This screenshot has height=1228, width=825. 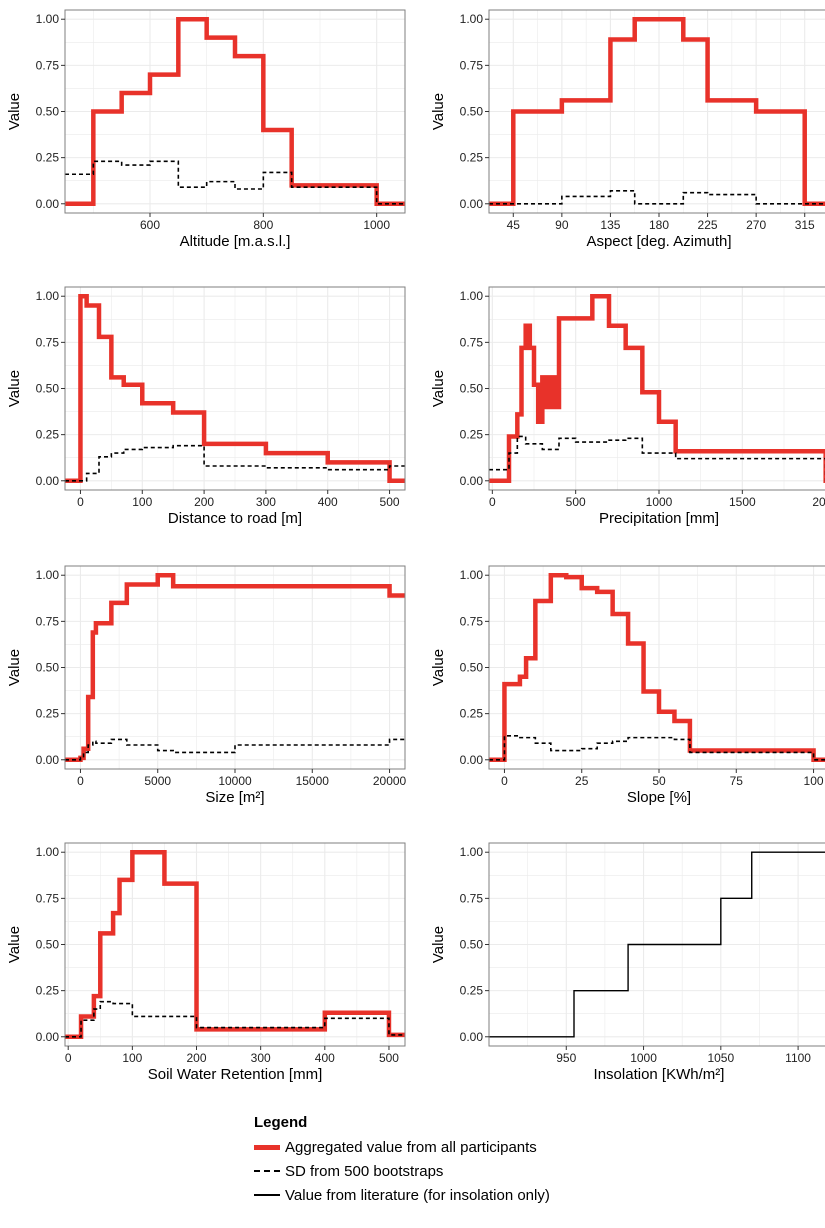 I want to click on x-tick-label: 50, so click(x=659, y=781).